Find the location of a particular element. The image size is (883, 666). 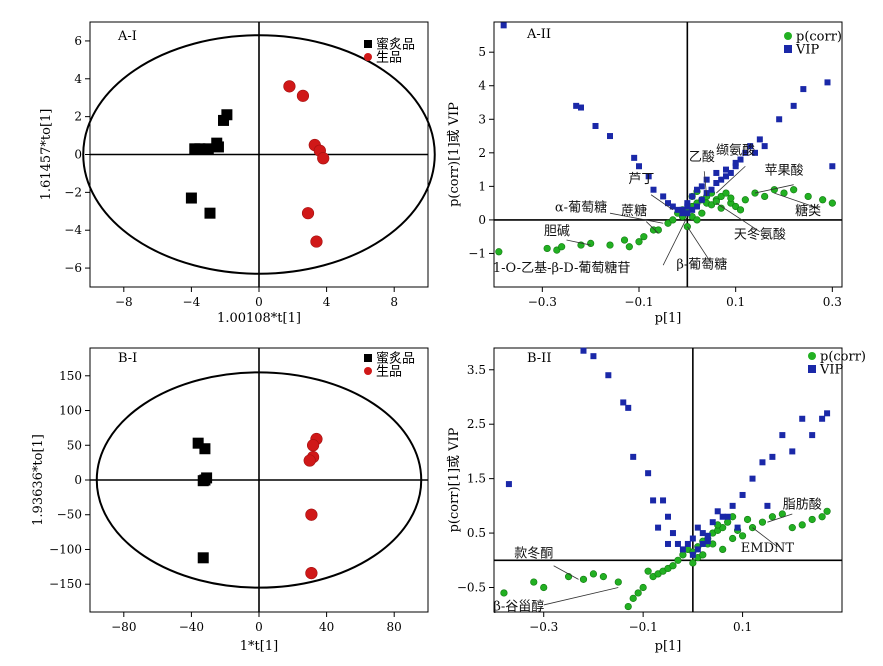

x-tick-label: −40 is located at coordinates (191, 627).